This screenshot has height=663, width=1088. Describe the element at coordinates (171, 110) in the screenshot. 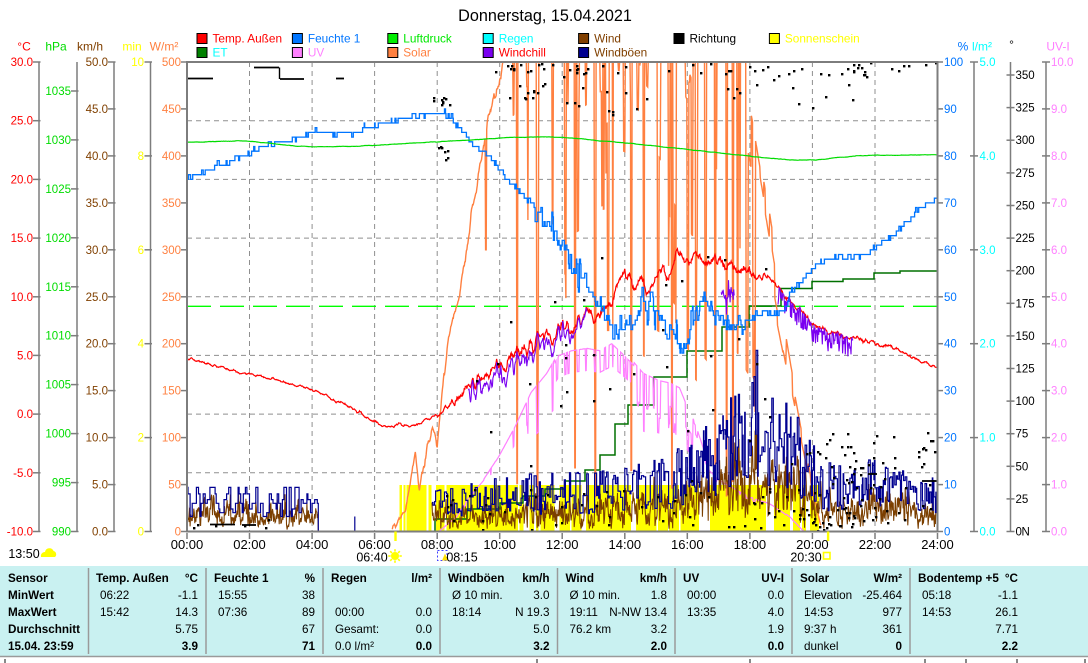

I see `svg-text: 450` at that location.